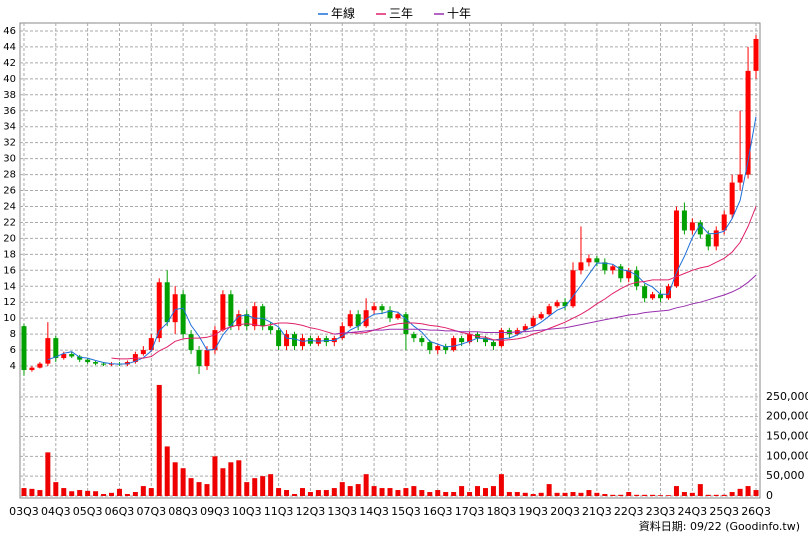  I want to click on y-tick-label: 28, so click(9, 175).